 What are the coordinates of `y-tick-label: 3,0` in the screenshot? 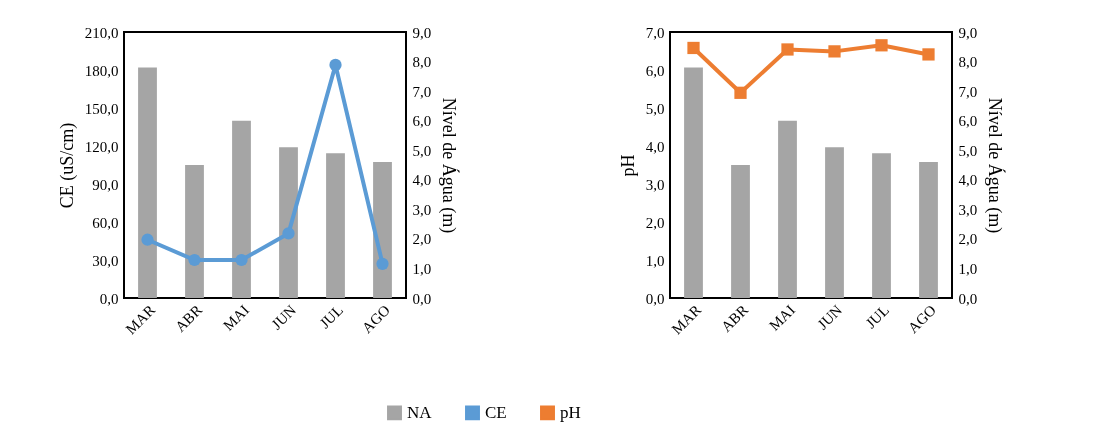 It's located at (655, 184).